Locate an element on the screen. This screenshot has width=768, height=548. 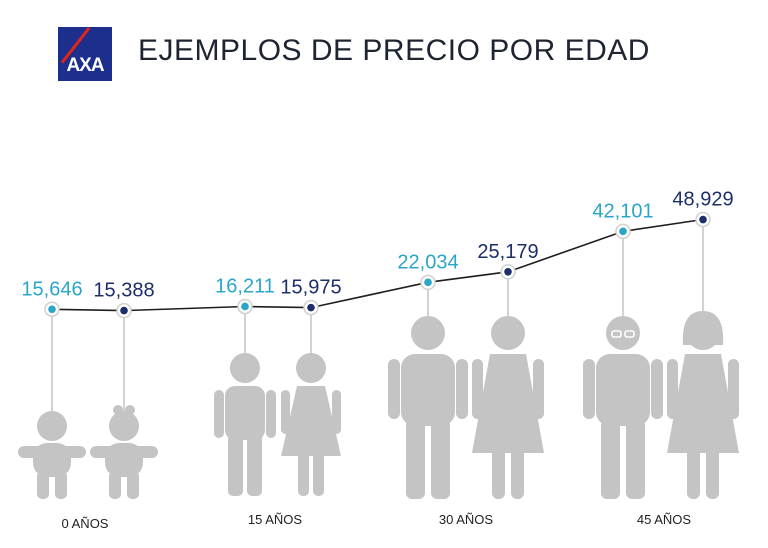
category-label: 15 AÑOS is located at coordinates (275, 519).